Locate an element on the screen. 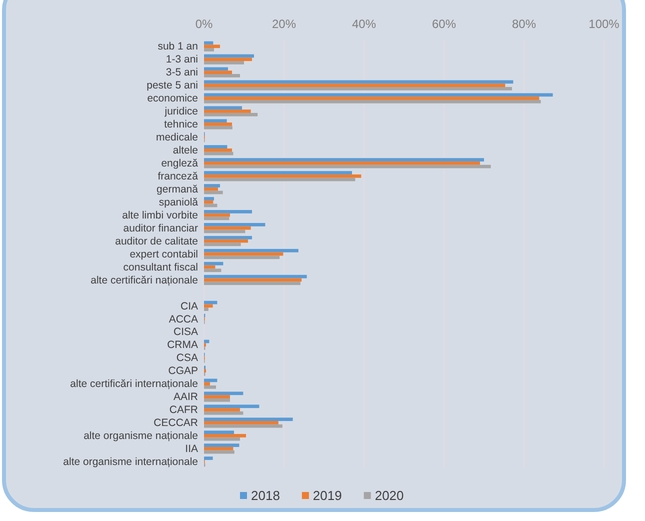  y-tick-label: AAIR is located at coordinates (185, 397).